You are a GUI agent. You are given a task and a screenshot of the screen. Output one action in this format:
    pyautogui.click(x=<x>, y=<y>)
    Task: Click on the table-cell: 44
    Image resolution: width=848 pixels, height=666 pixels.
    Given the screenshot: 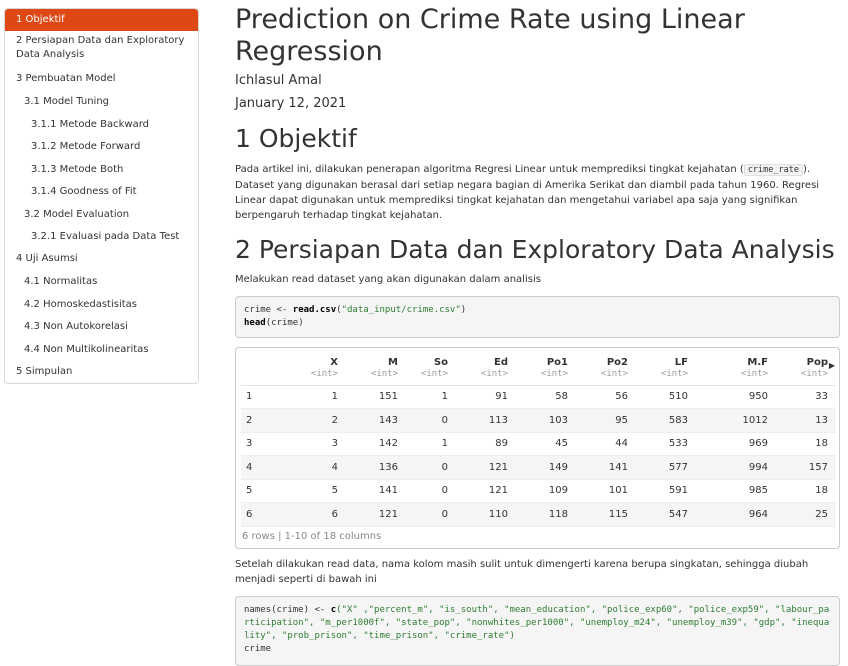 What is the action you would take?
    pyautogui.click(x=606, y=444)
    